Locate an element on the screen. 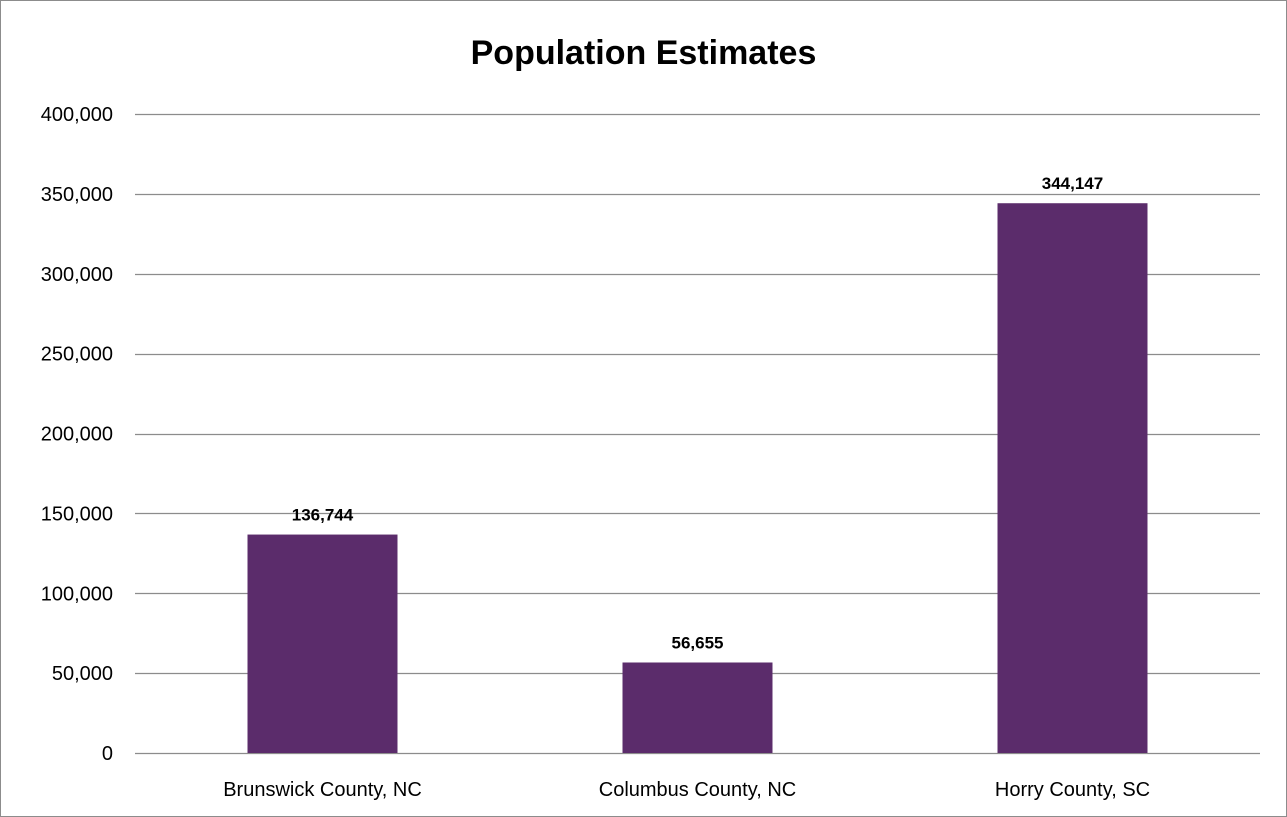  y-tick-label: 100,000 is located at coordinates (77, 594).